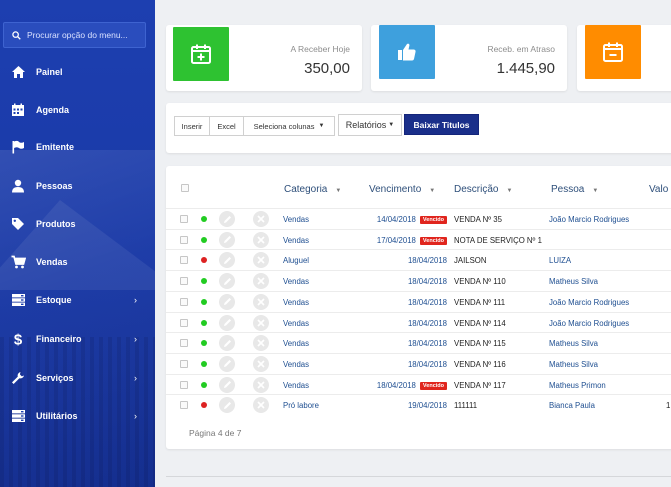  I want to click on cart-icon, so click(18, 262).